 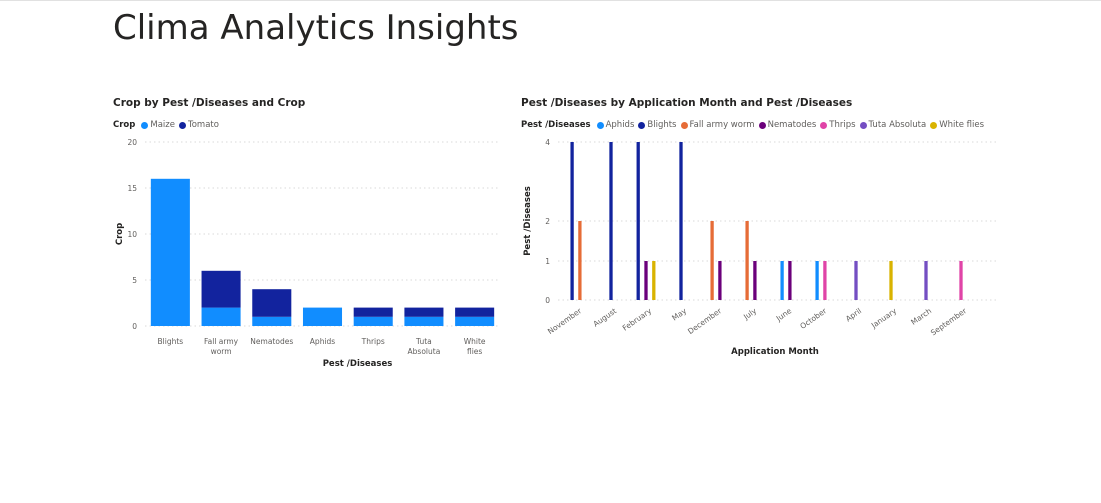 I want to click on x-tick-label: July, so click(x=749, y=314).